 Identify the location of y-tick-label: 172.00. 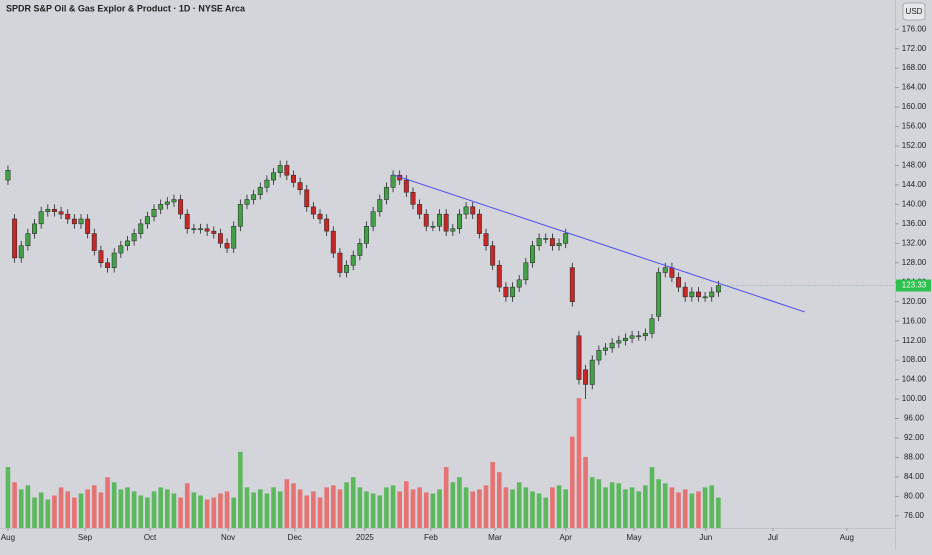
(914, 48).